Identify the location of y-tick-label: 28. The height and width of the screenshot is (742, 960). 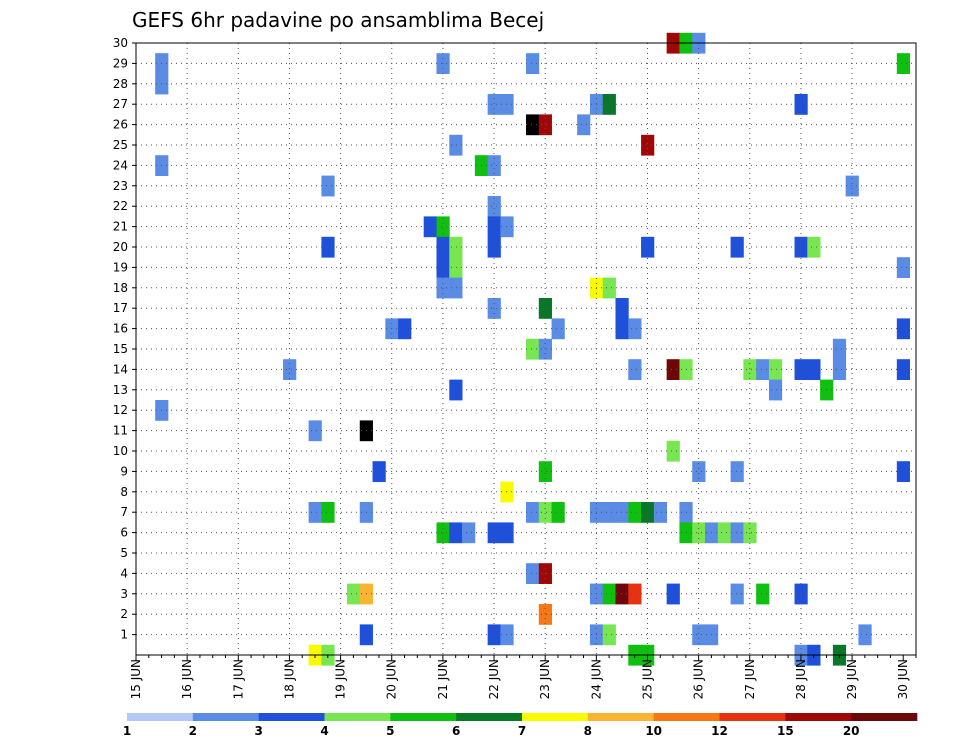
(120, 84).